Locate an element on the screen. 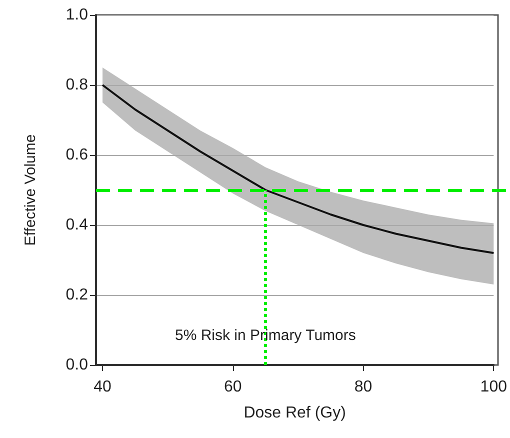  y-axis-title: Effective Volume is located at coordinates (30, 190).